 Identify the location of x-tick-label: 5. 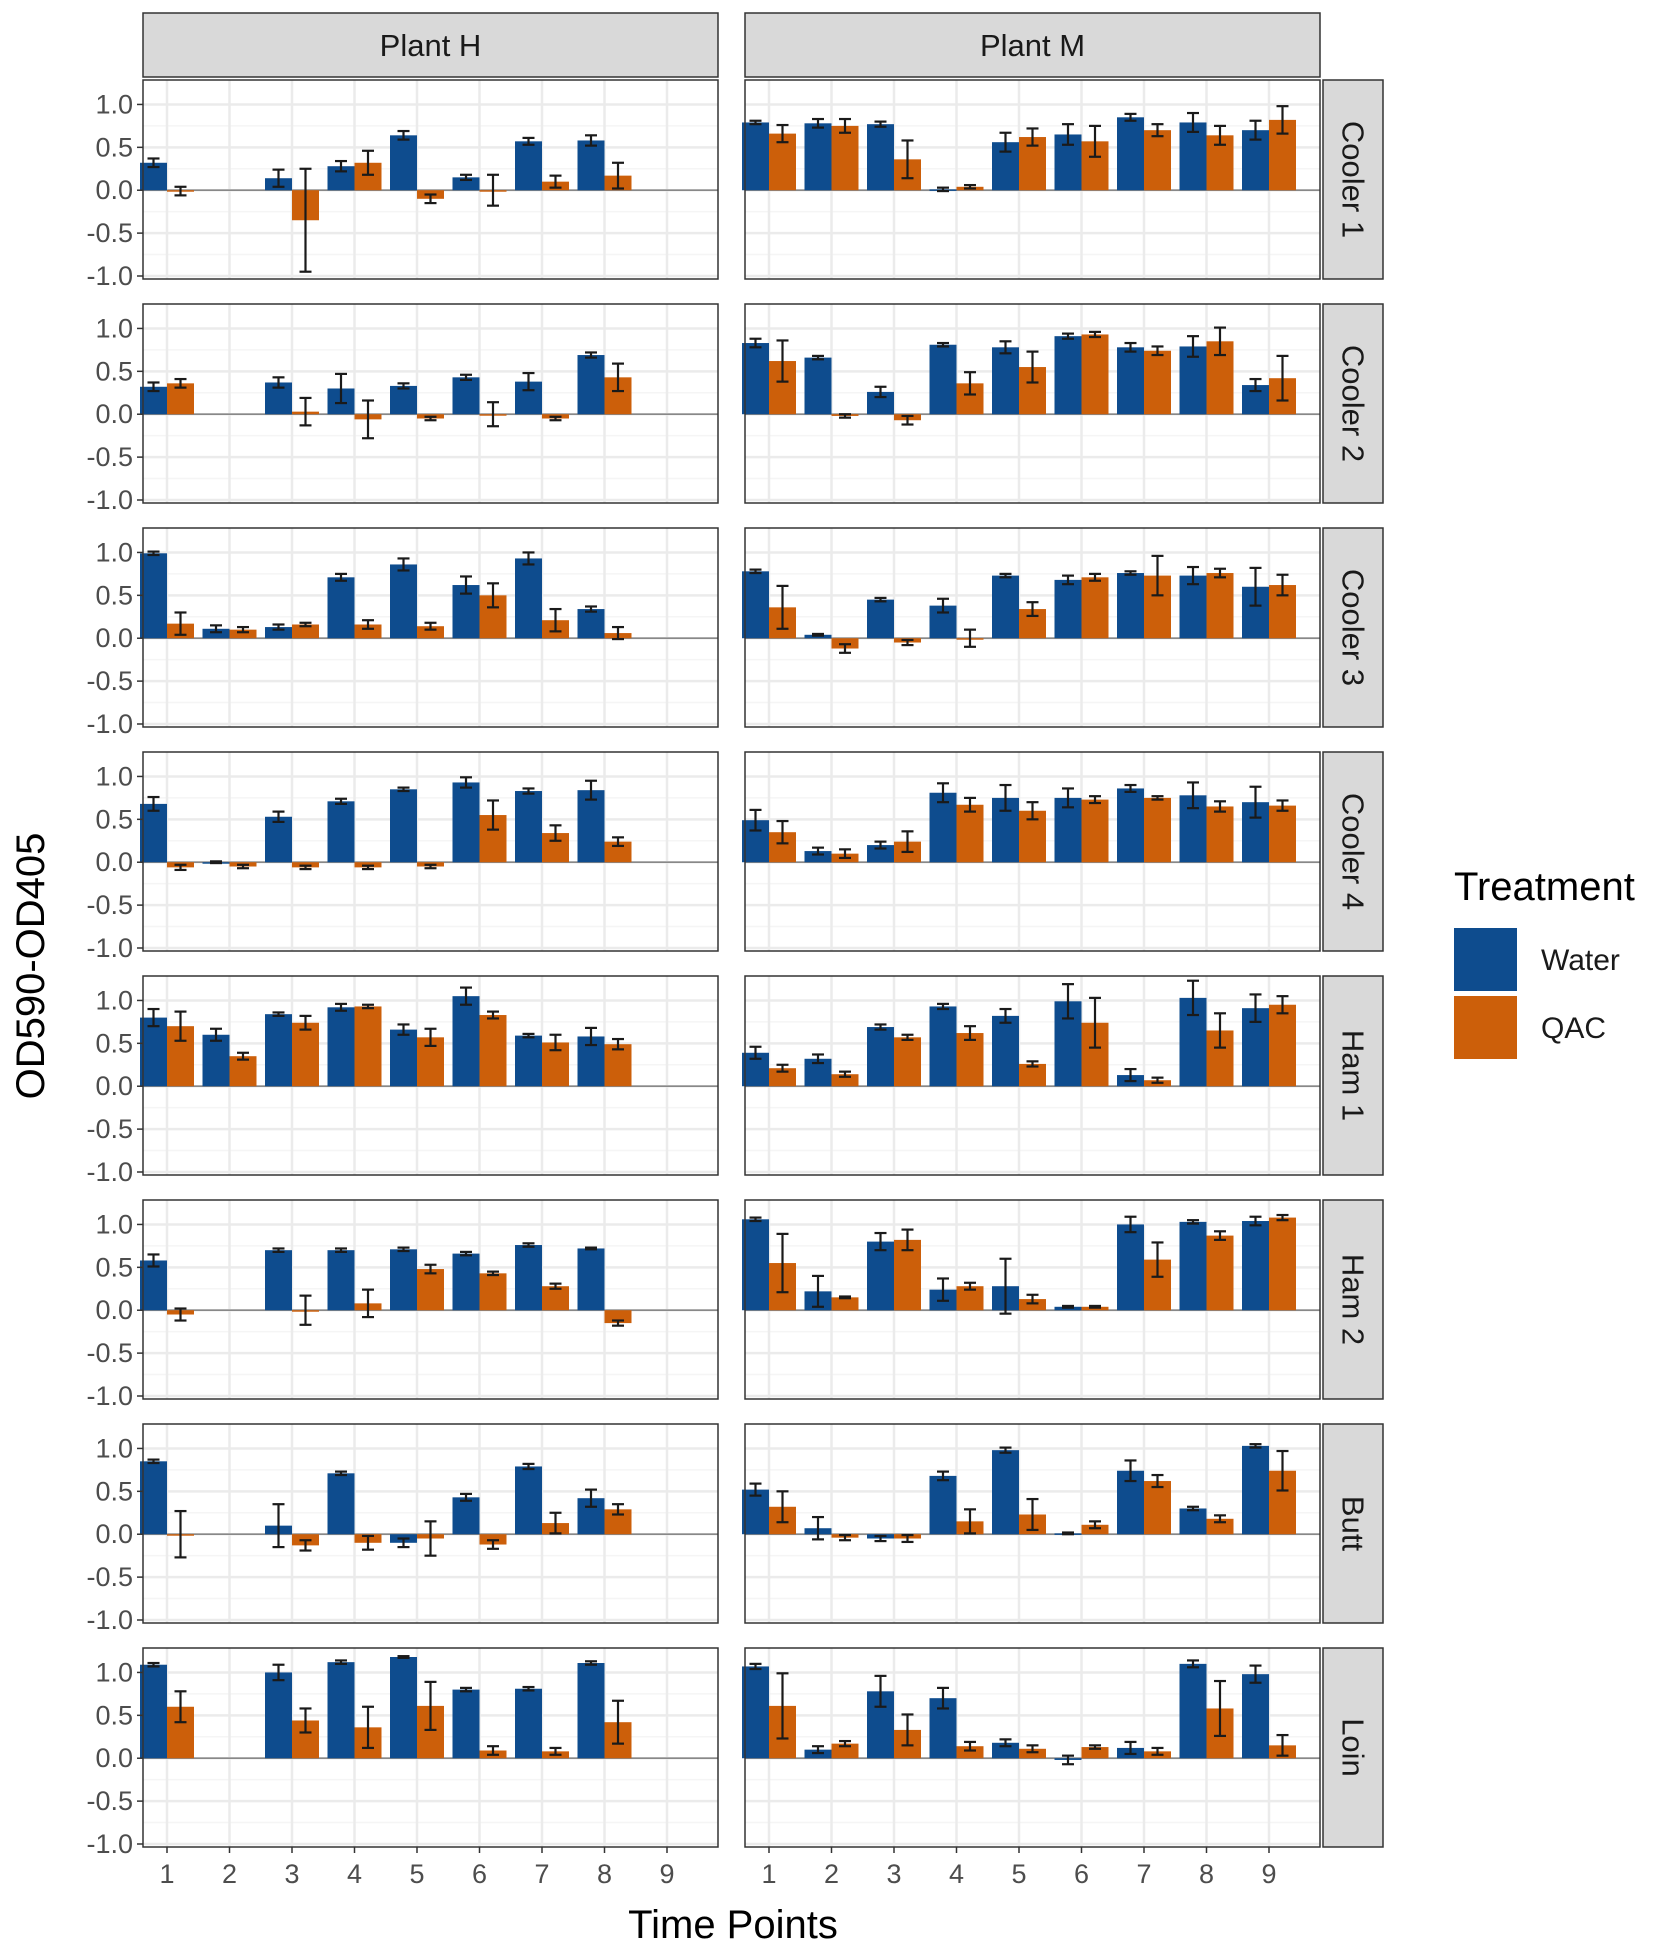
(1018, 1874).